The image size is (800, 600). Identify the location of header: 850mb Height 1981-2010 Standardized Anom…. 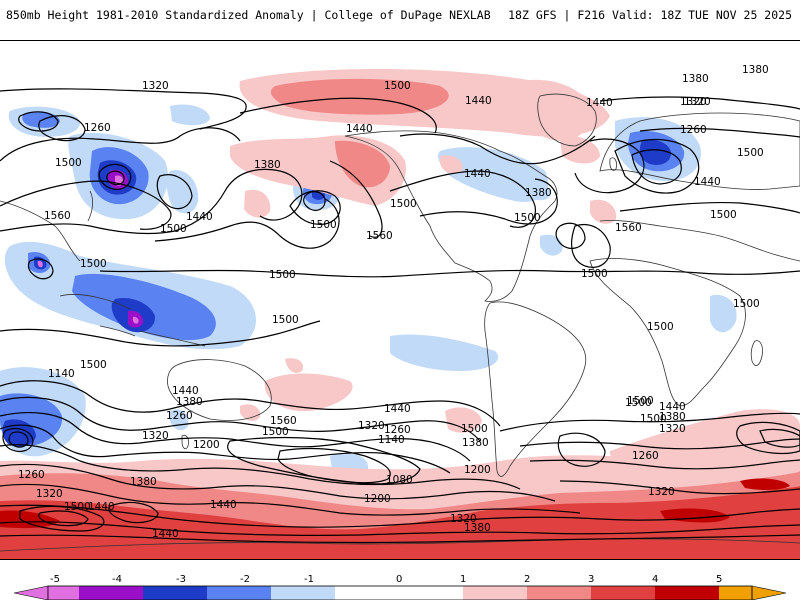
(400, 20).